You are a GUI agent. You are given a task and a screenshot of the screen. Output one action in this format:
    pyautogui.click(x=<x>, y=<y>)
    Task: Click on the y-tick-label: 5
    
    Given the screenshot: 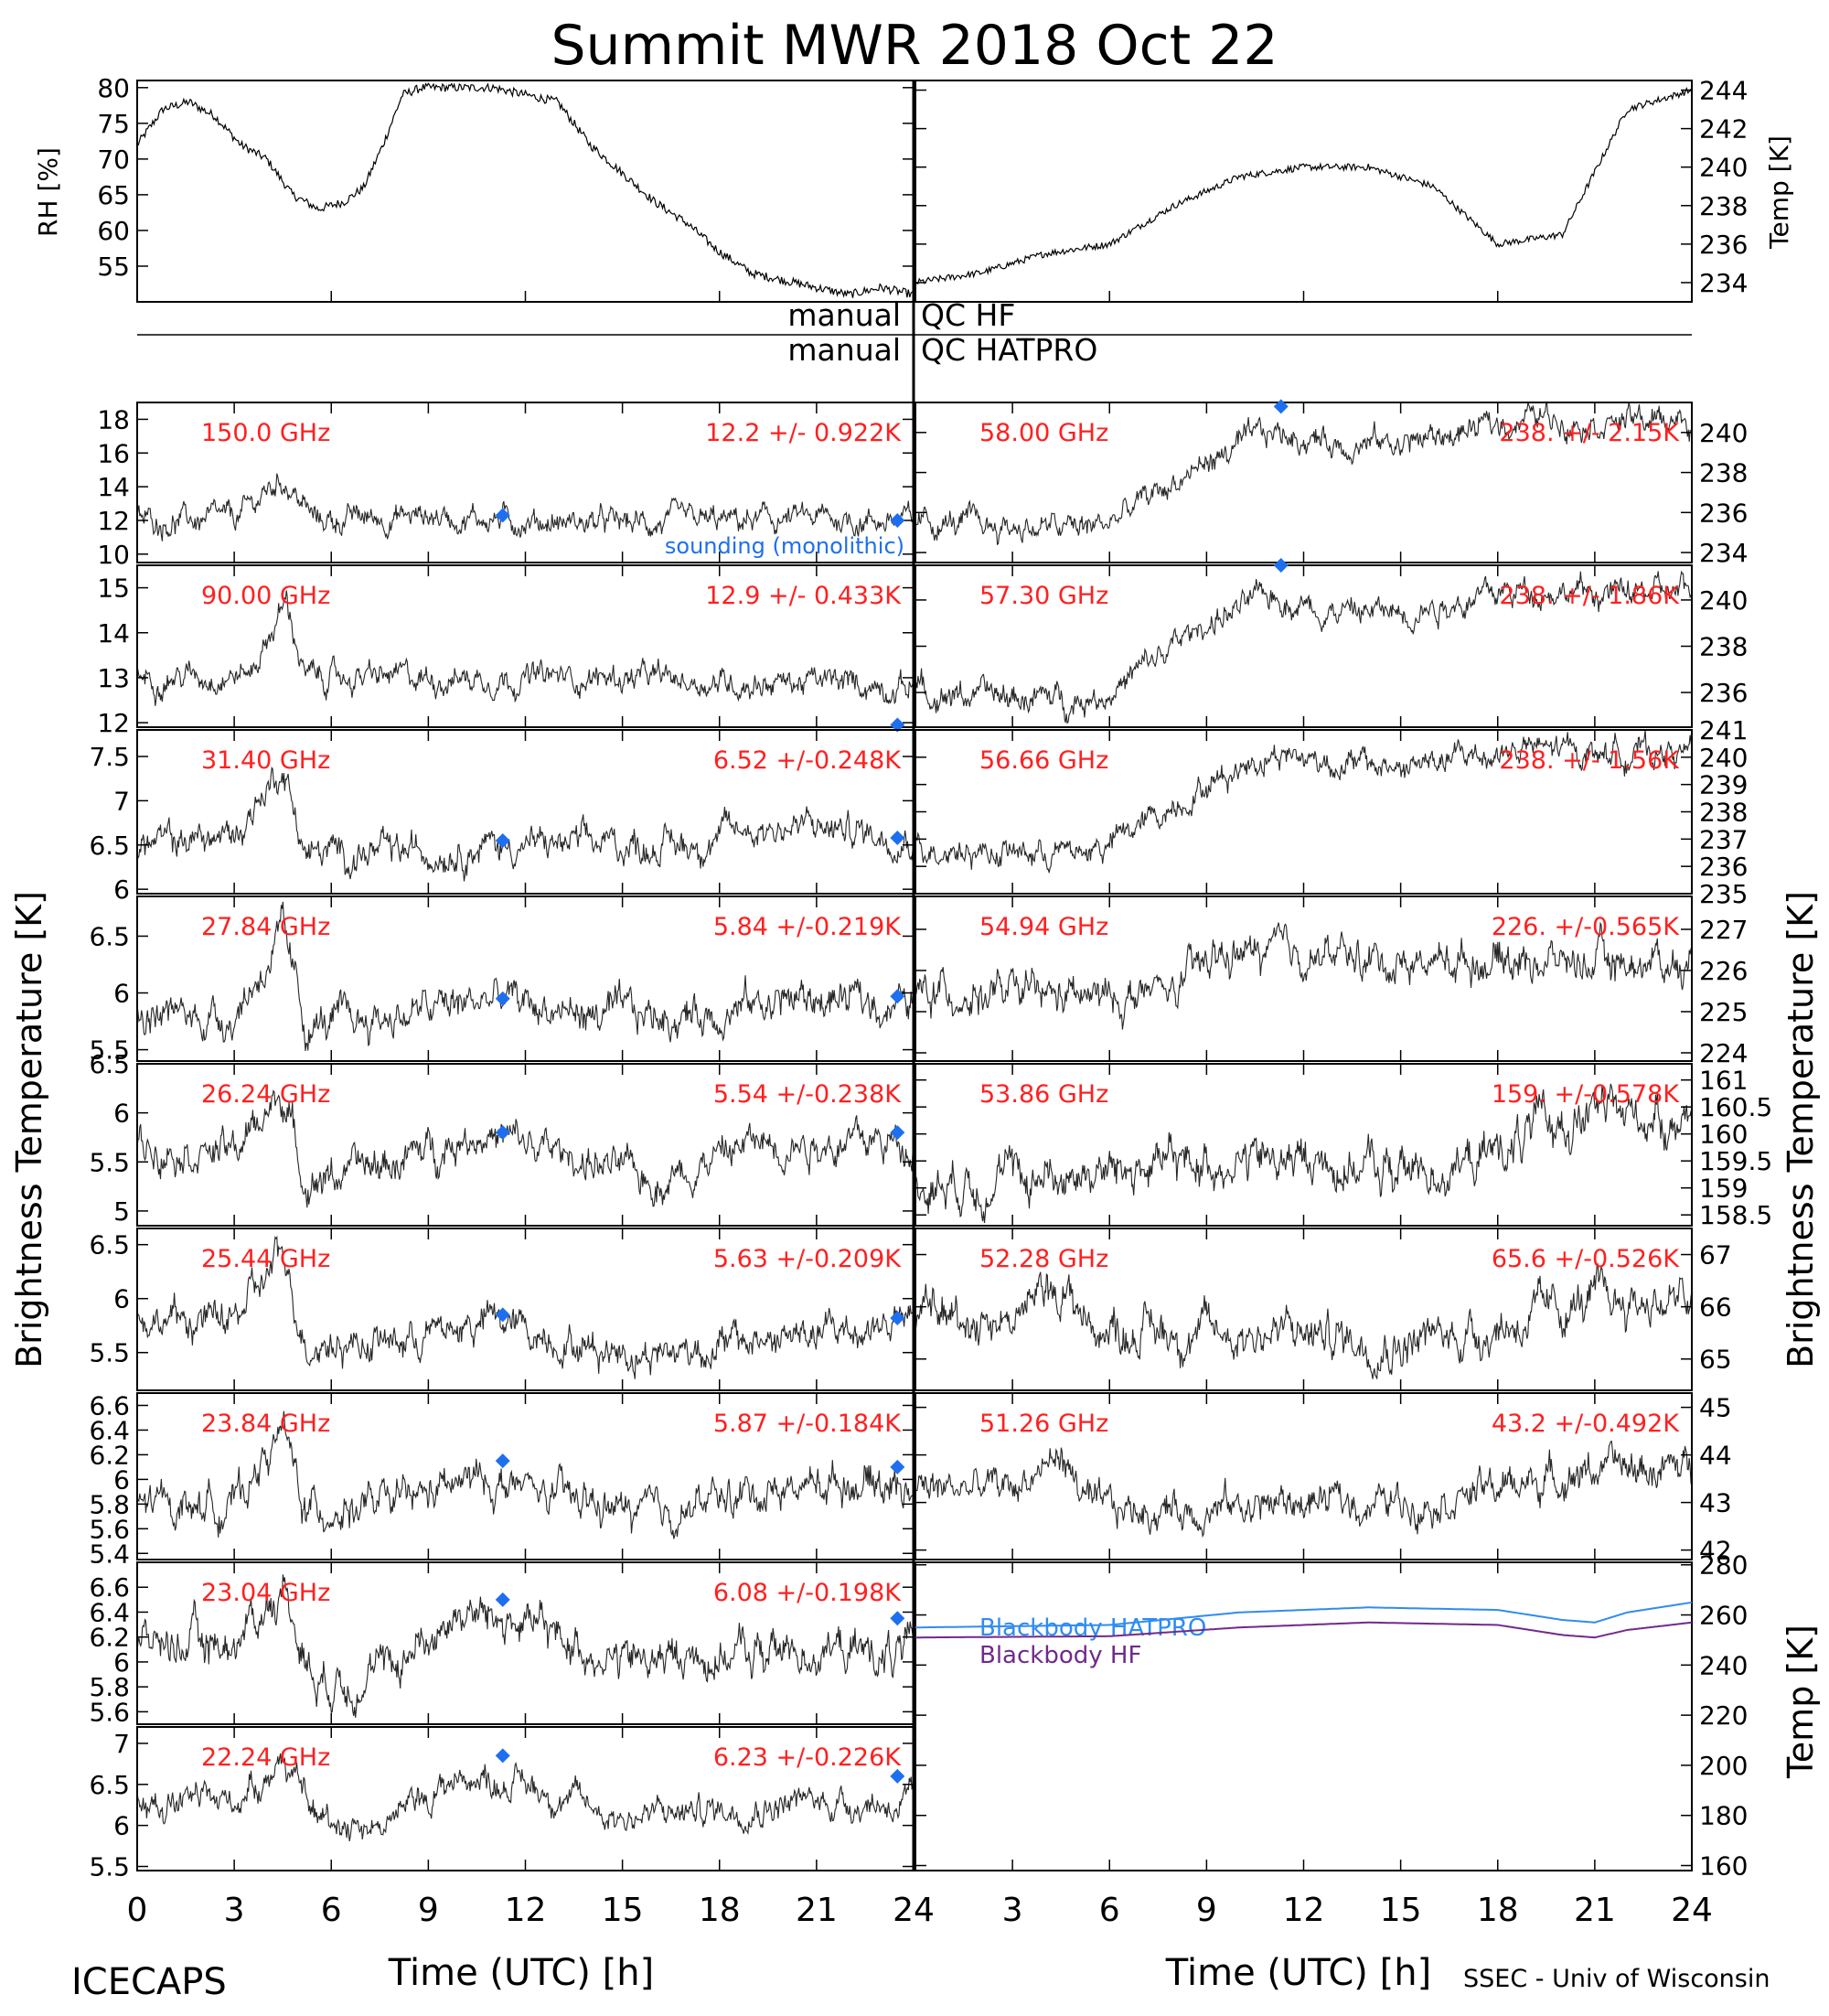 What is the action you would take?
    pyautogui.click(x=121, y=1211)
    